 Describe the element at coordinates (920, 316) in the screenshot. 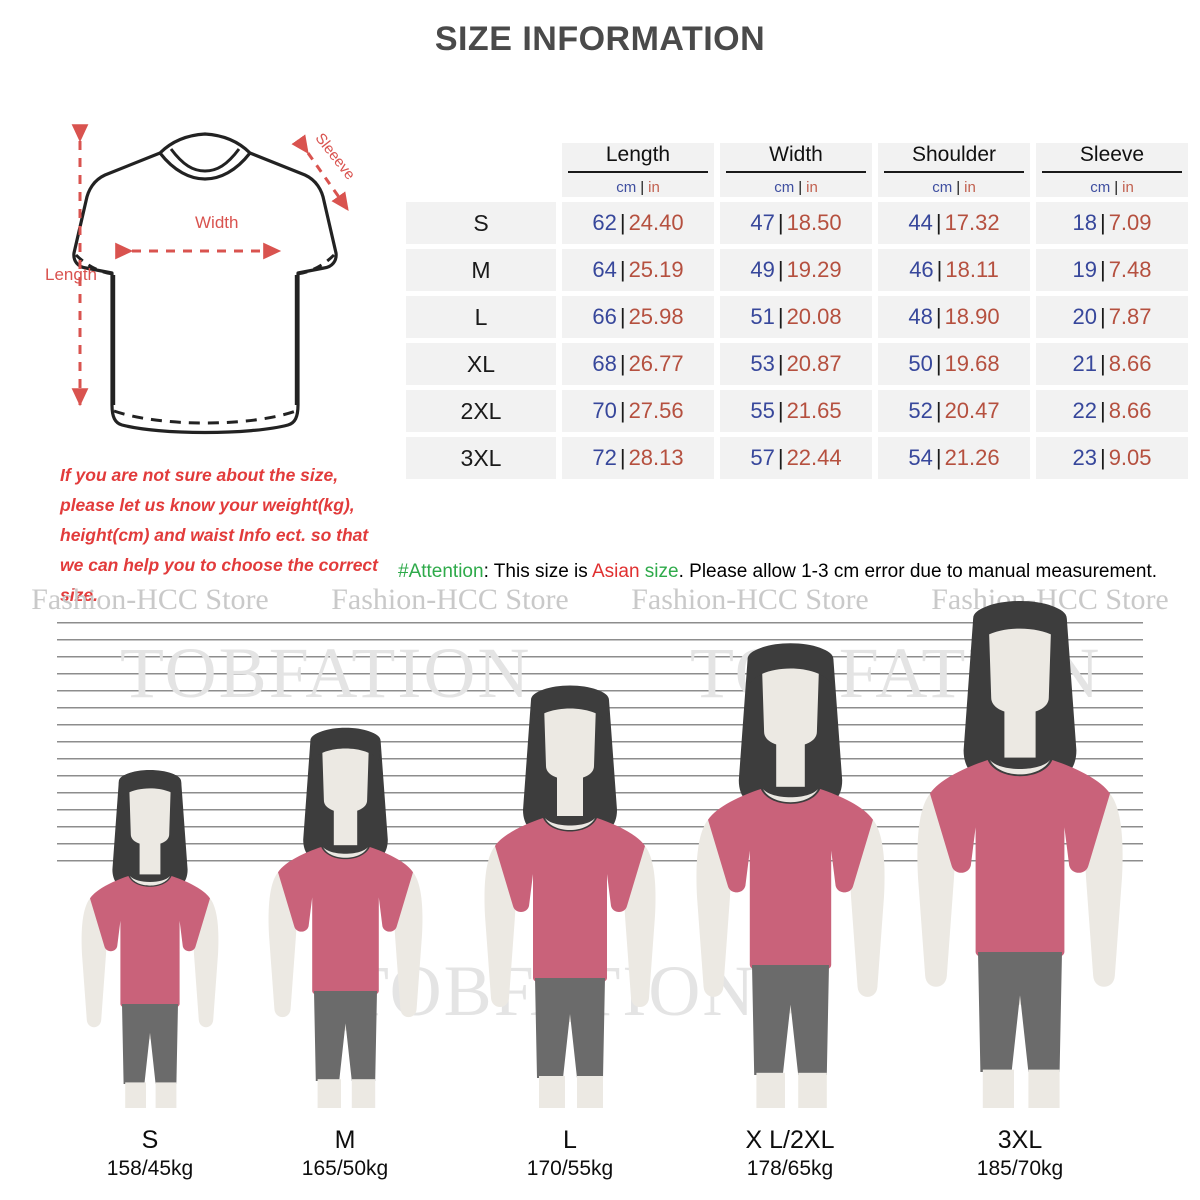

I see `value-cm: 48` at that location.